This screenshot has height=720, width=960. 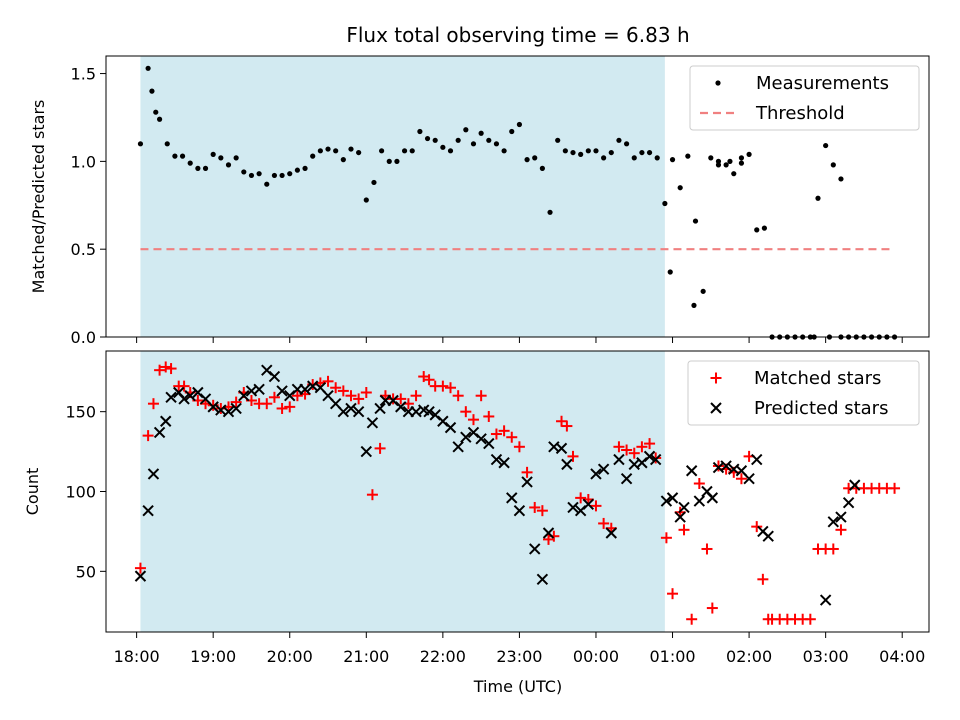 What do you see at coordinates (716, 408) in the screenshot?
I see `legend-swatch-b` at bounding box center [716, 408].